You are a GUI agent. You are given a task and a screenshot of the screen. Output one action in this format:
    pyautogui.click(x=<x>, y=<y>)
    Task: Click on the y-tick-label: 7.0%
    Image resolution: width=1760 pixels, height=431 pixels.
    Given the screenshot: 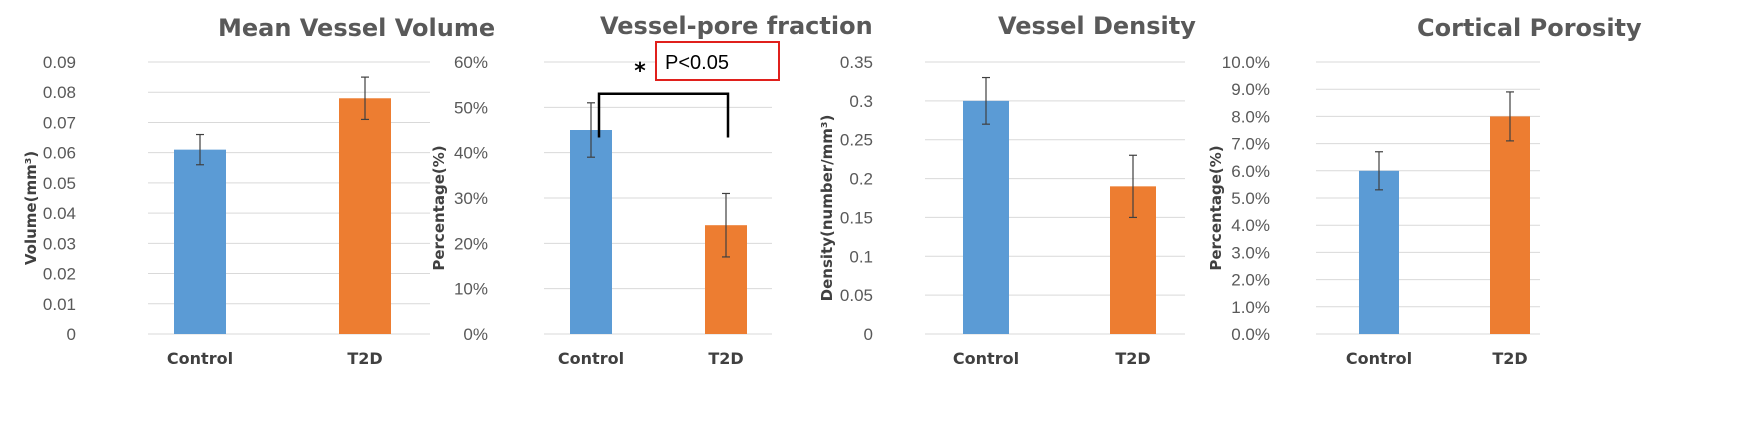 What is the action you would take?
    pyautogui.click(x=1250, y=144)
    